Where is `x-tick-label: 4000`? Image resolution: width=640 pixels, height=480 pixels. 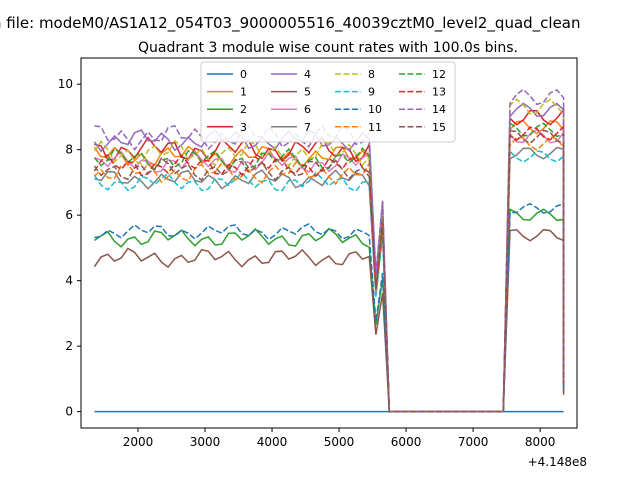 x-tick-label: 4000 is located at coordinates (272, 442).